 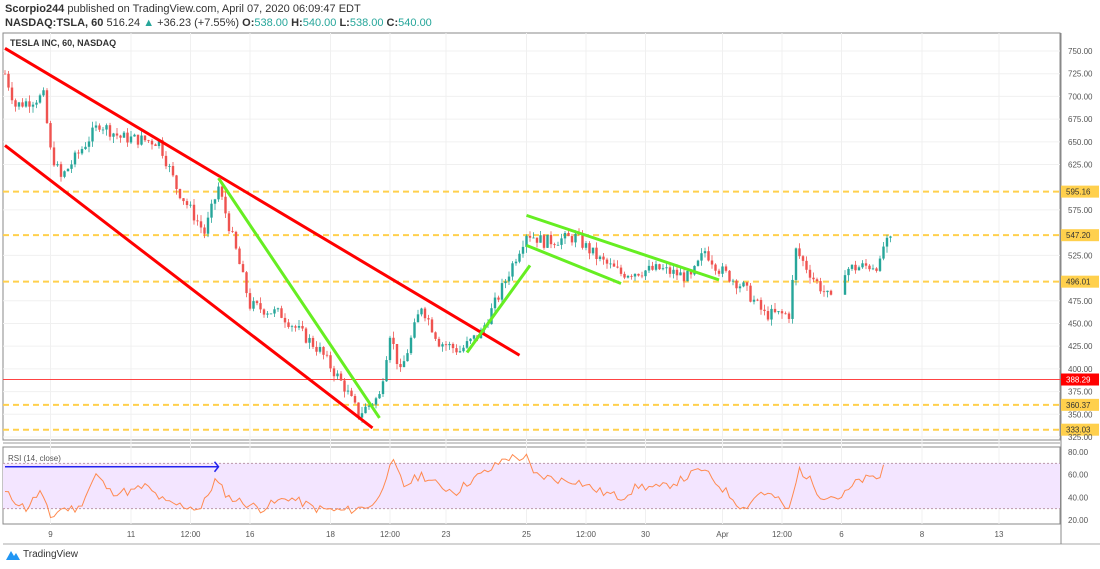 I want to click on level-label: 333.03, so click(x=1078, y=430).